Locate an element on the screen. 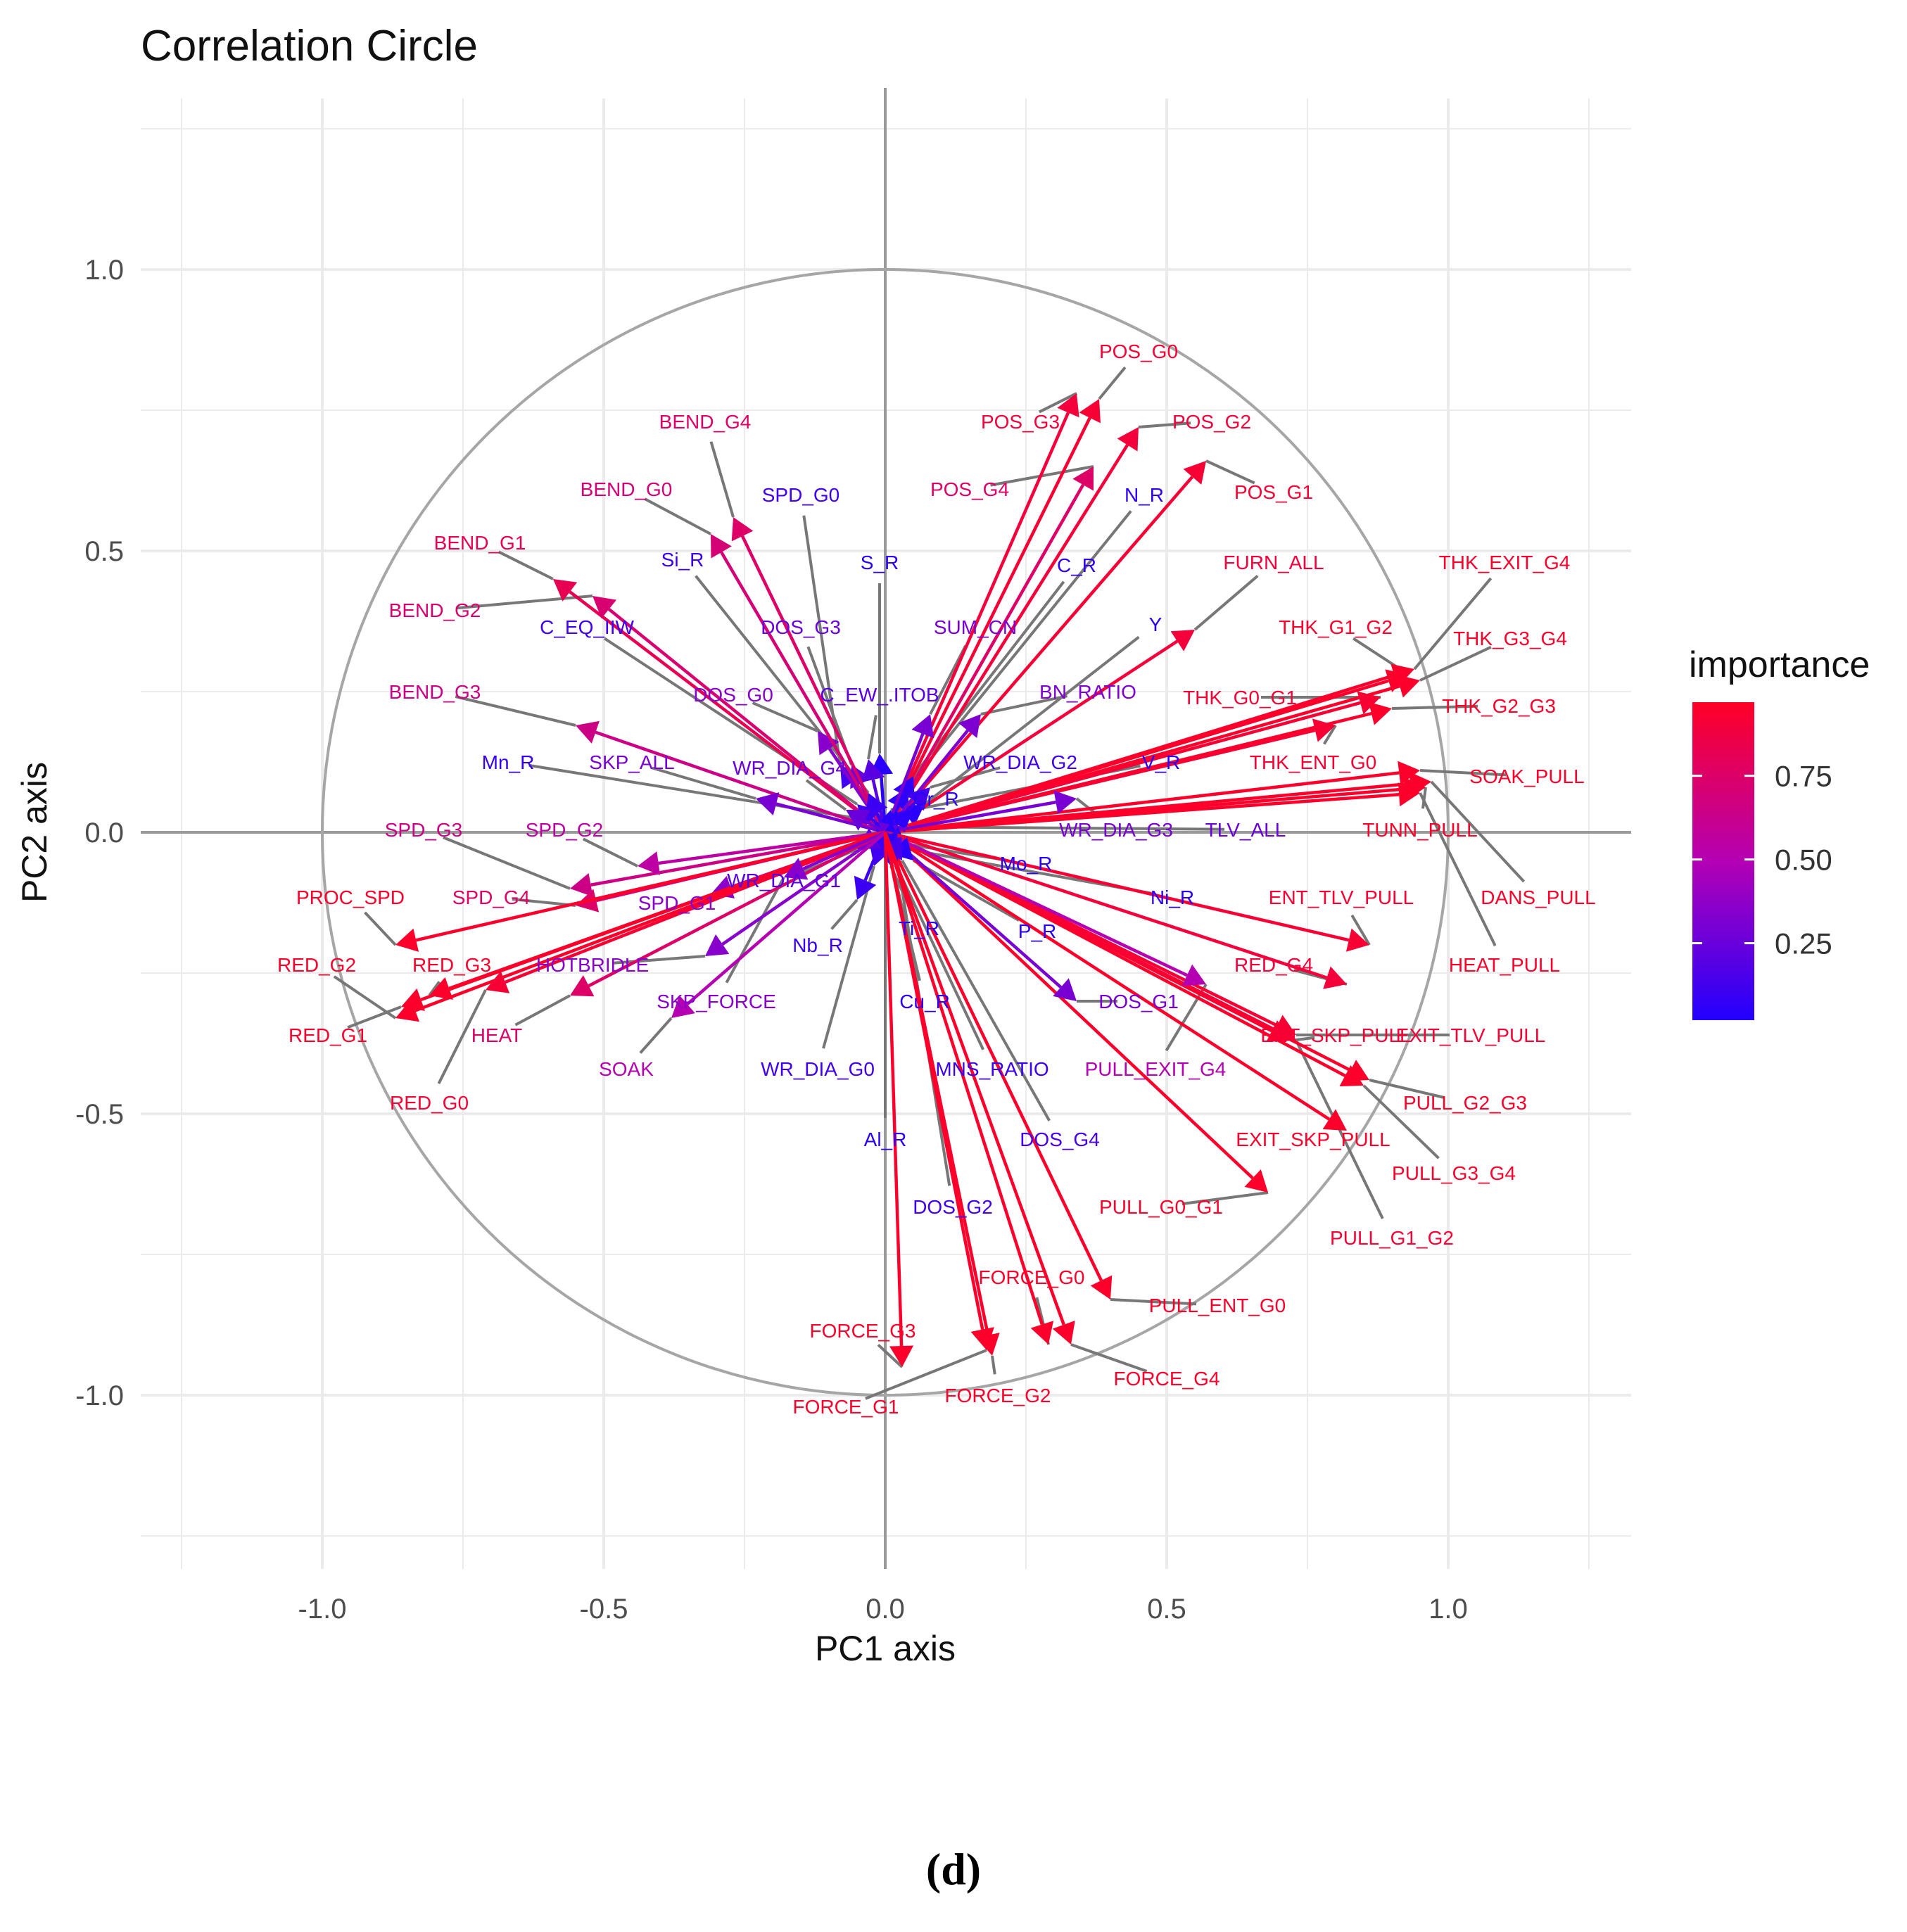  arrow-FURN_ALL is located at coordinates (1031, 737).